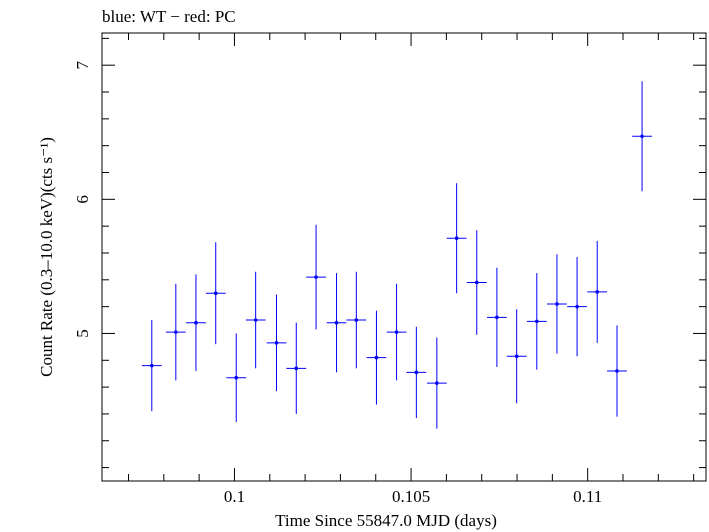 Image resolution: width=709 pixels, height=532 pixels. Describe the element at coordinates (82, 199) in the screenshot. I see `y-tick-label: 6` at that location.